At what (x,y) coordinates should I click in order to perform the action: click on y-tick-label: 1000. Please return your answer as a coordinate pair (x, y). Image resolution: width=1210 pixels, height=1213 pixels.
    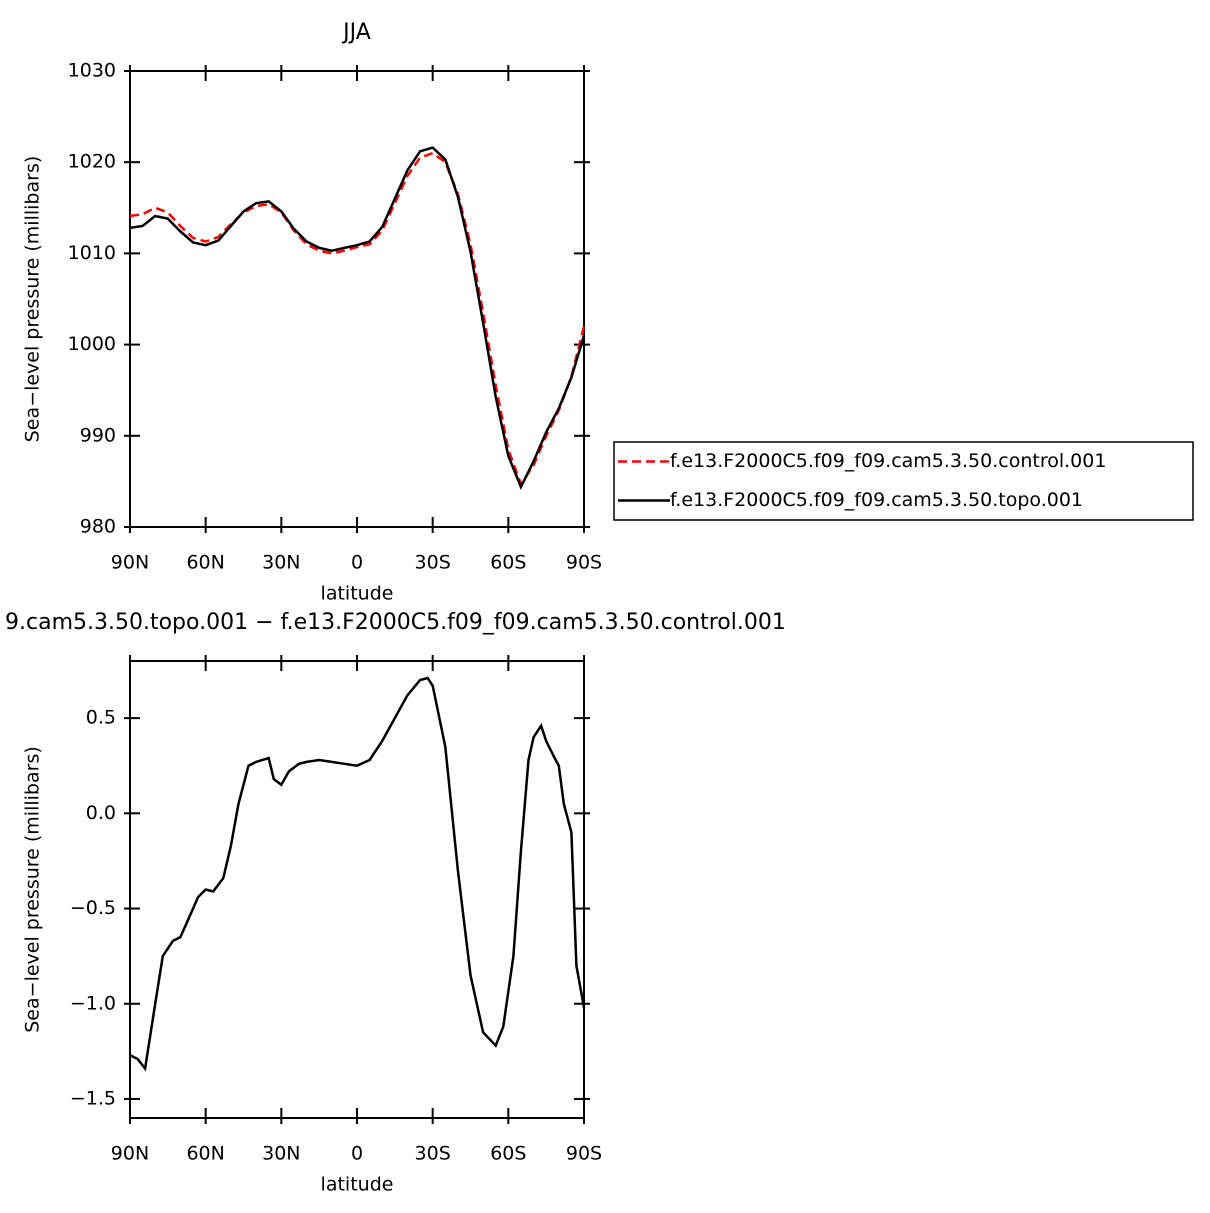
    Looking at the image, I should click on (92, 344).